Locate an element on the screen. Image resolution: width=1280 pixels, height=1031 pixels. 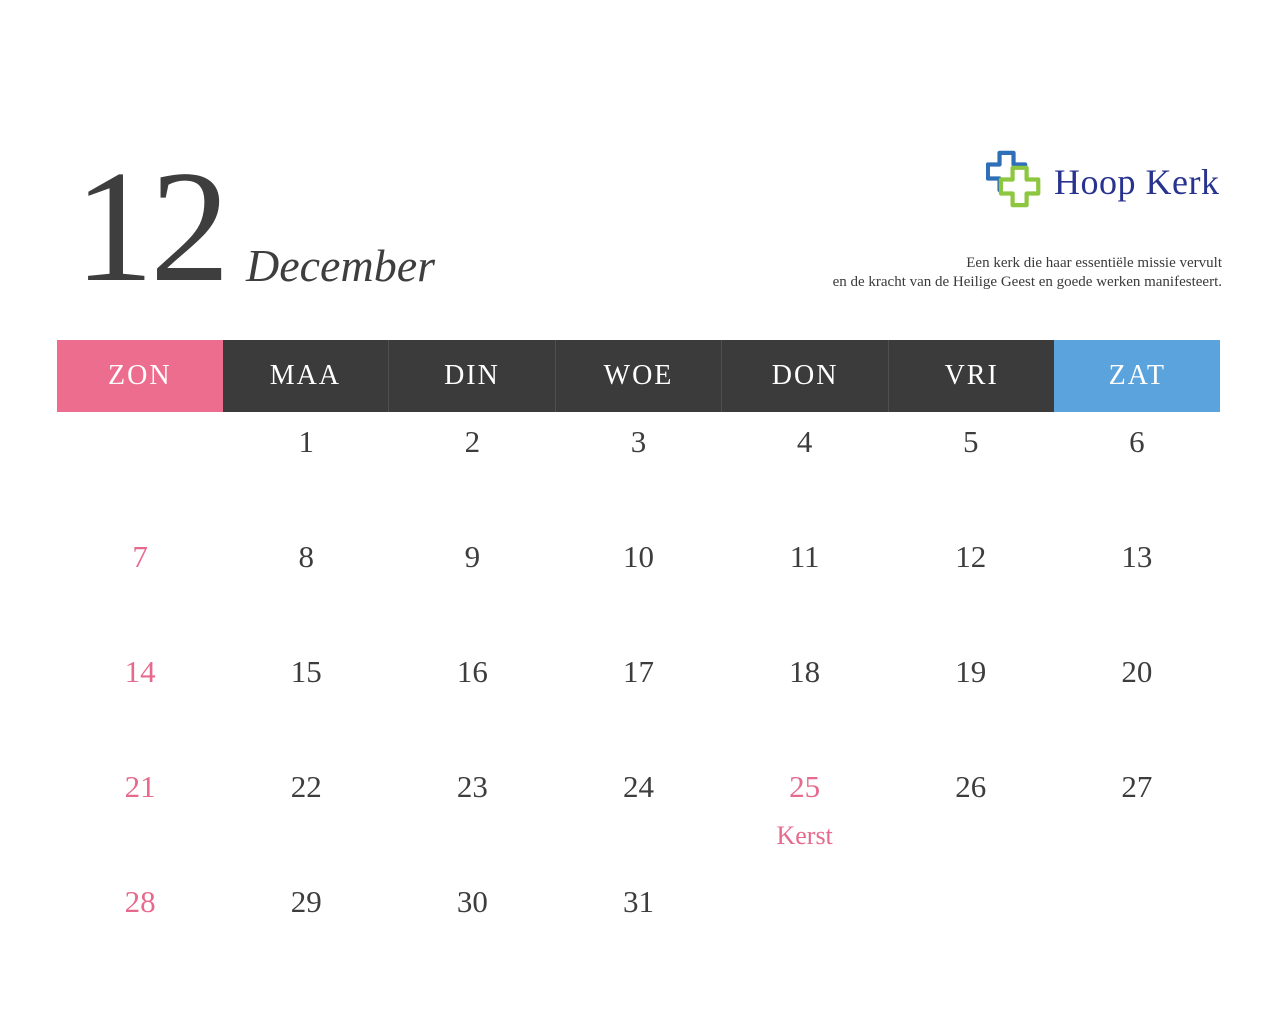
month-name: December is located at coordinates (341, 265).